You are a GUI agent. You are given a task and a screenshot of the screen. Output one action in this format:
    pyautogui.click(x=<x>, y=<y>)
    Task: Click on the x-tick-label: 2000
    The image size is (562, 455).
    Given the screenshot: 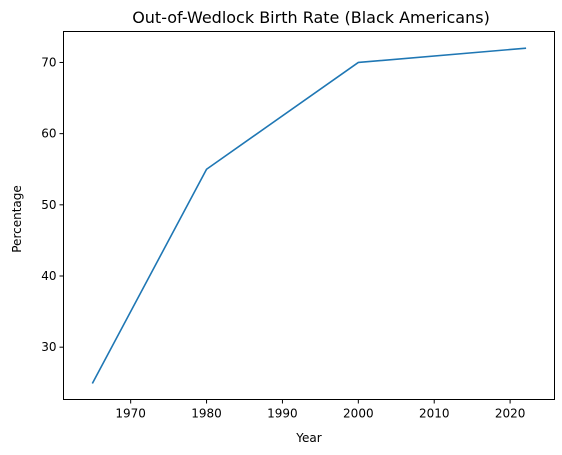 What is the action you would take?
    pyautogui.click(x=358, y=414)
    